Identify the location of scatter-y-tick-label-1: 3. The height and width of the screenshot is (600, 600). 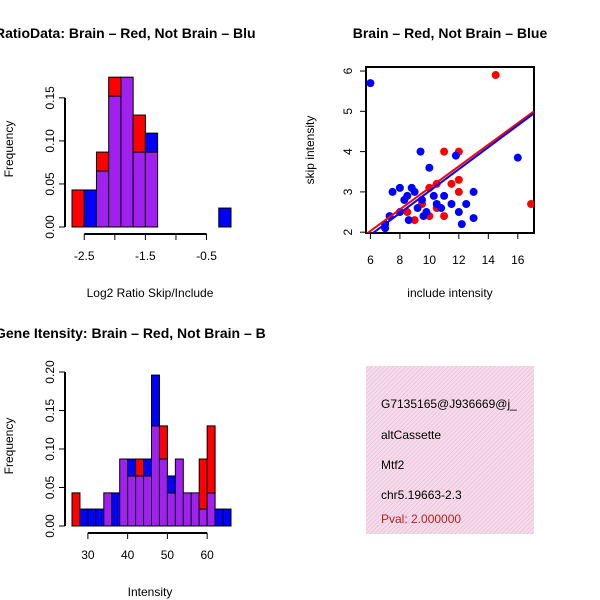
(348, 191).